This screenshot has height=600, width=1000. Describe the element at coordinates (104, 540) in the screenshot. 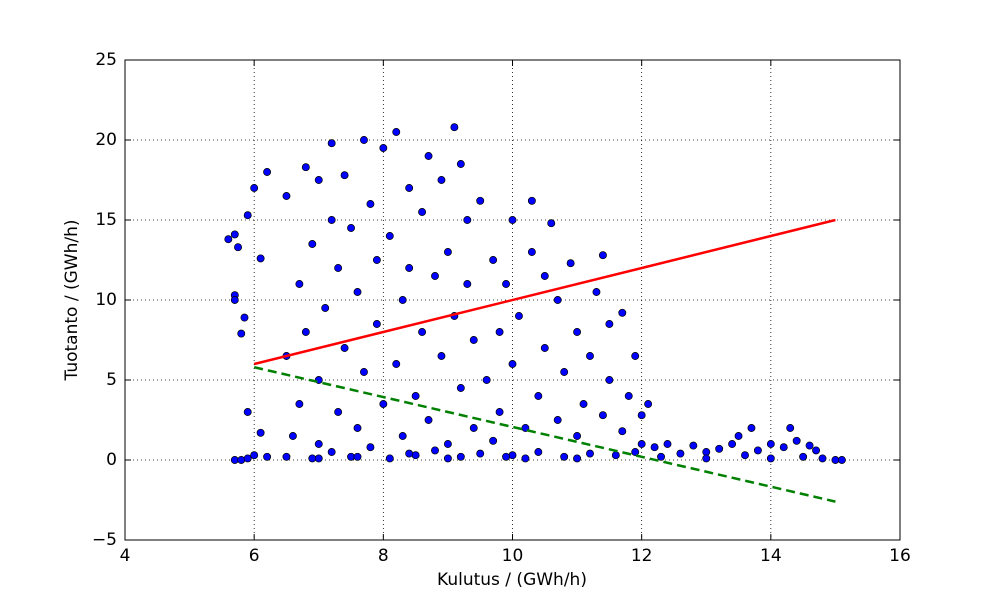

I see `y-tick-label: −5` at that location.